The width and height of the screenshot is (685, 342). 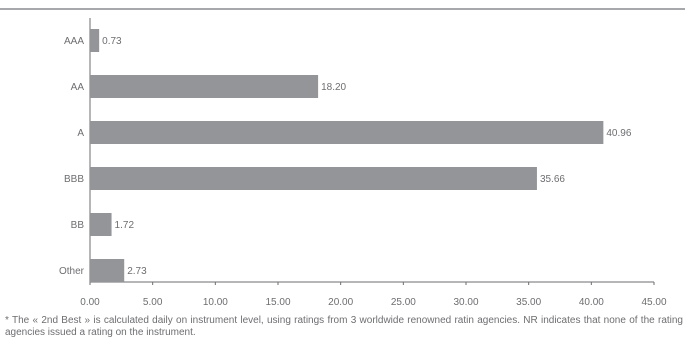 I want to click on category-label: A, so click(x=80, y=133).